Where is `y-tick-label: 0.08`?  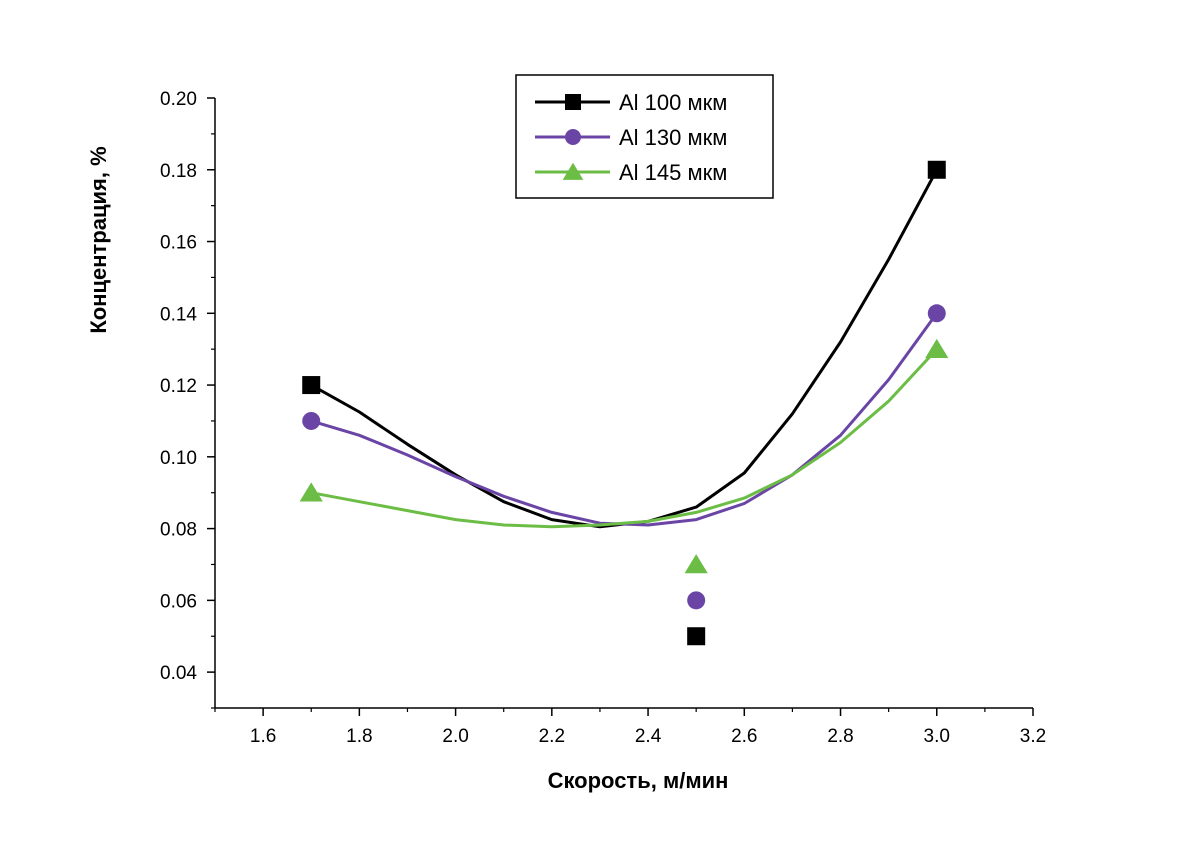 y-tick-label: 0.08 is located at coordinates (178, 530).